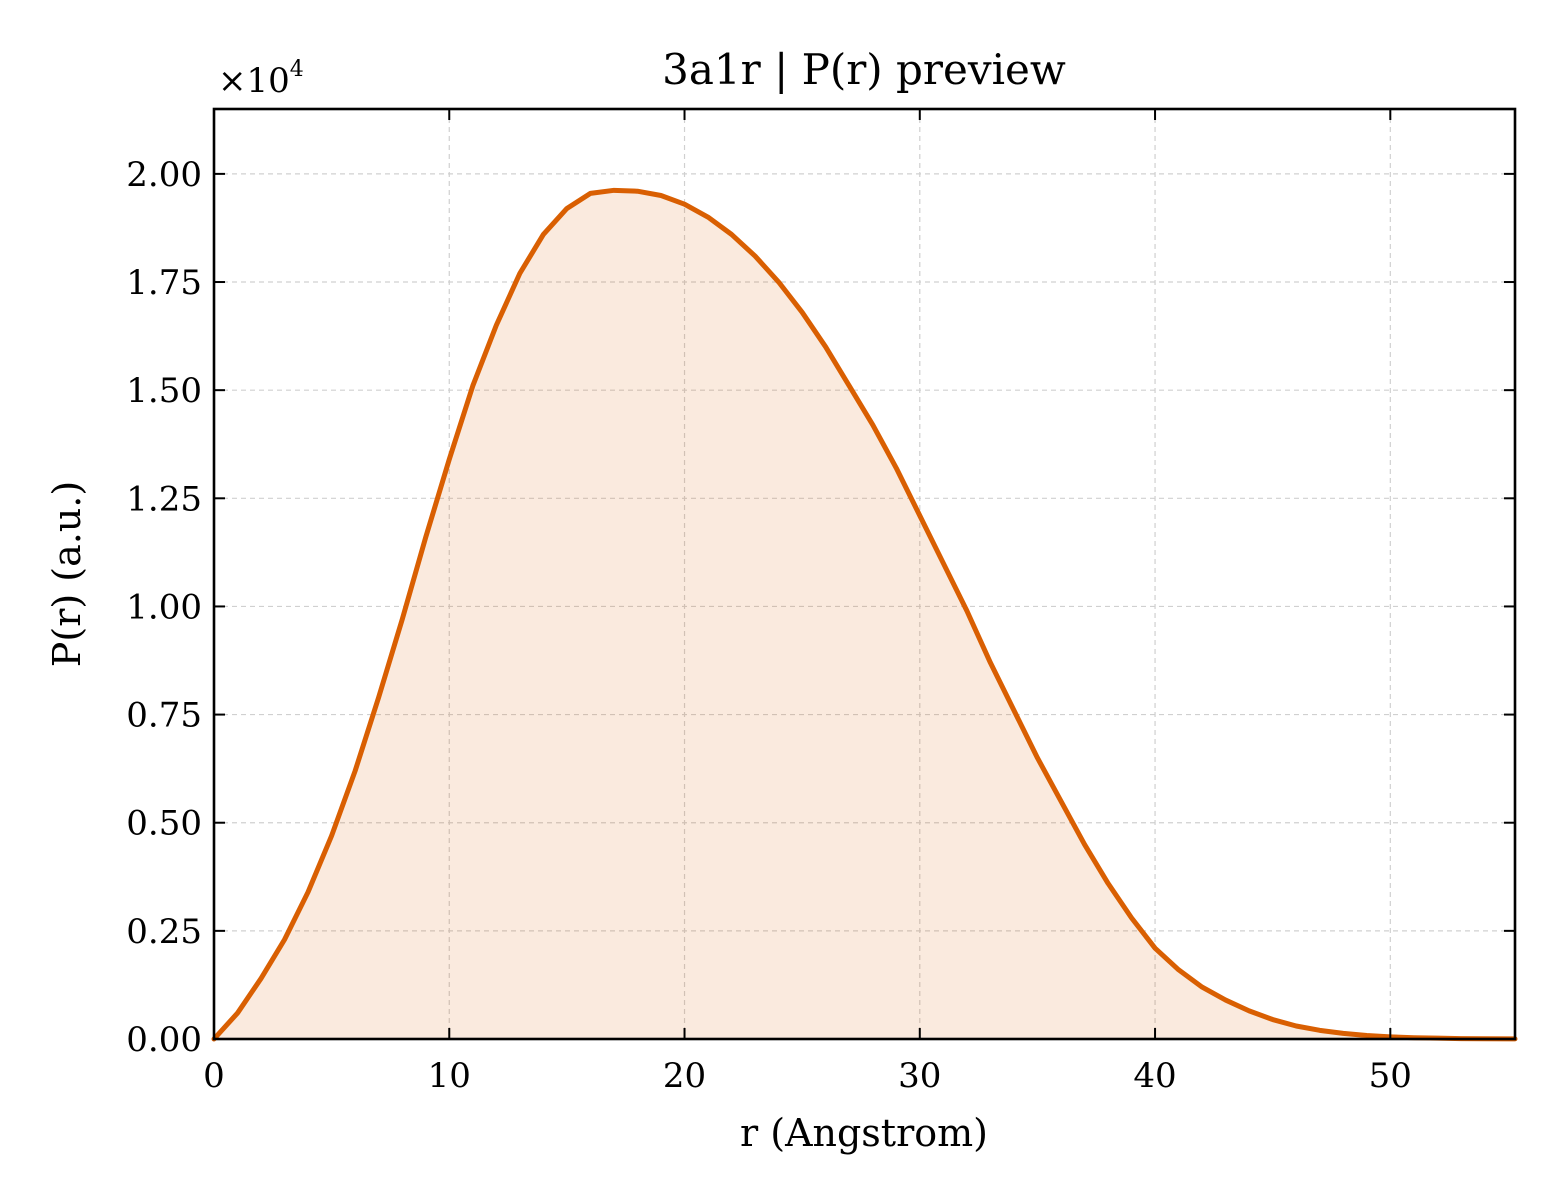 This screenshot has height=1200, width=1560. Describe the element at coordinates (684, 1076) in the screenshot. I see `x-tick-label: 20` at that location.